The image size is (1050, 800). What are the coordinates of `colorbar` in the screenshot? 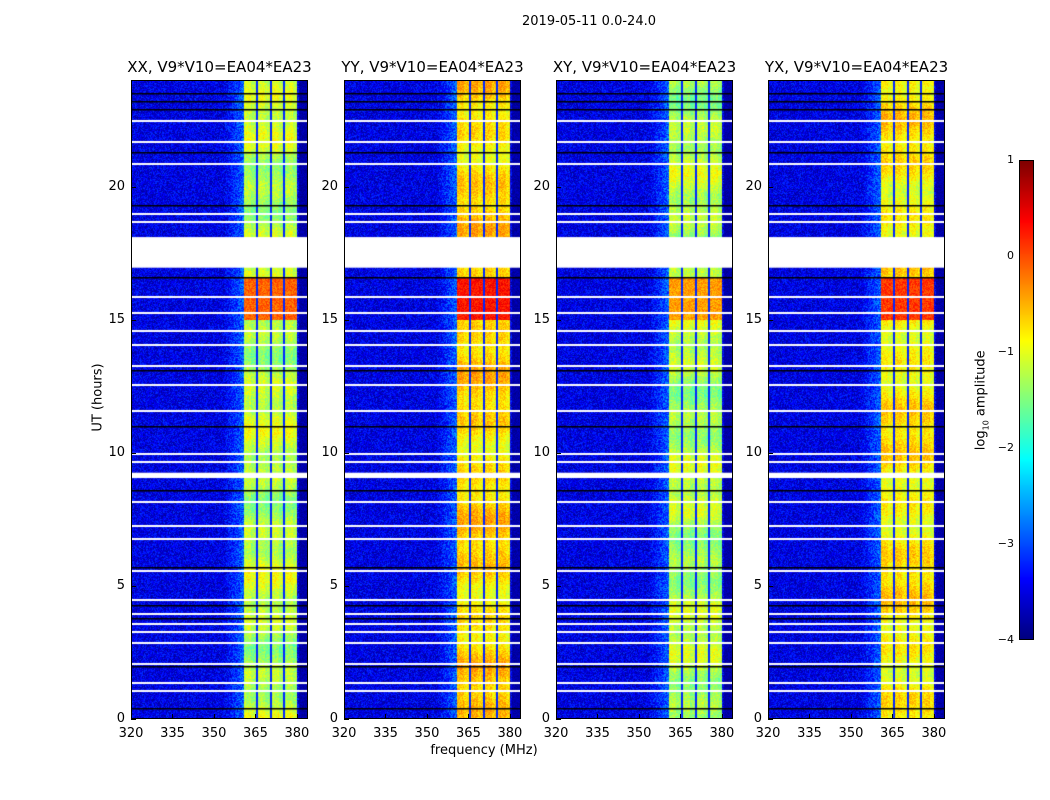 It's located at (1026, 400).